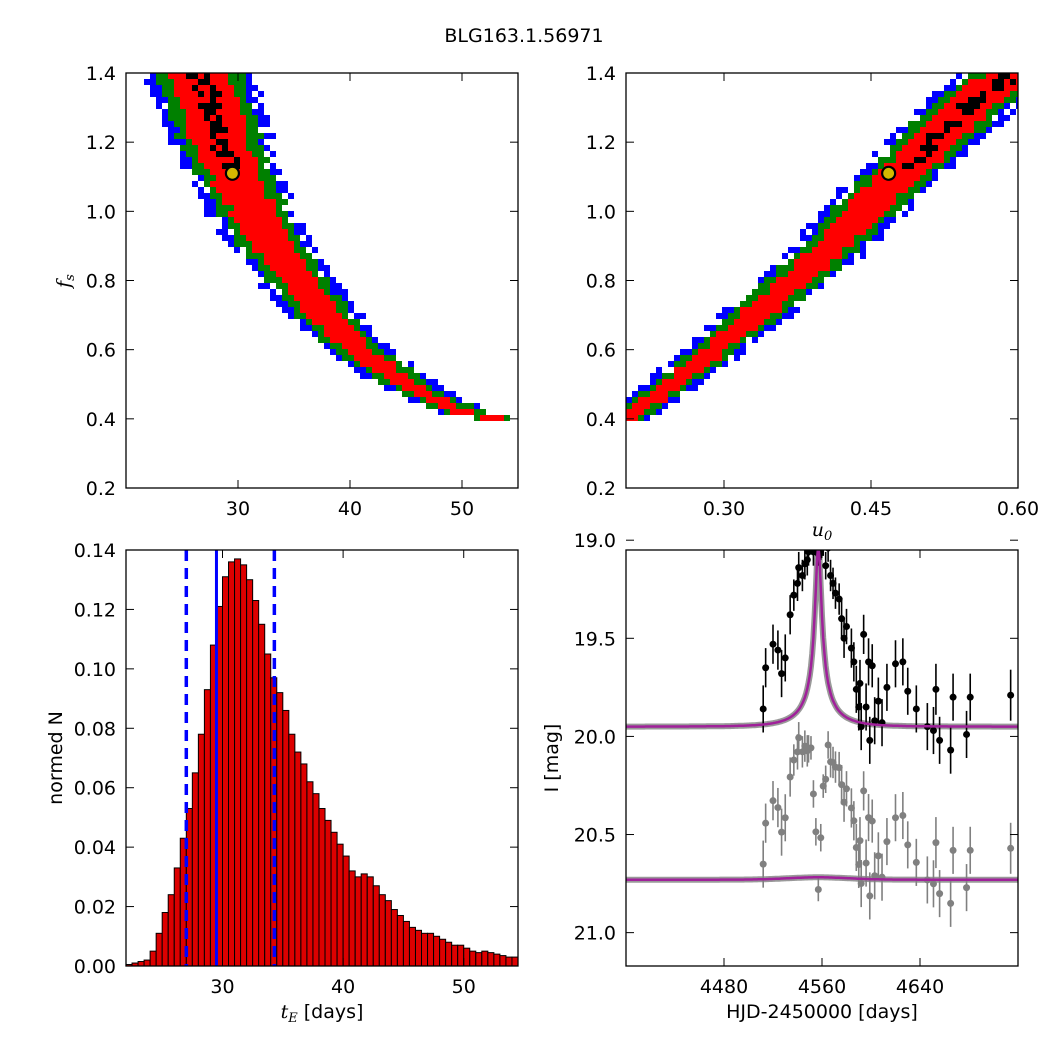  What do you see at coordinates (95, 670) in the screenshot?
I see `y-tick-label: 0.10` at bounding box center [95, 670].